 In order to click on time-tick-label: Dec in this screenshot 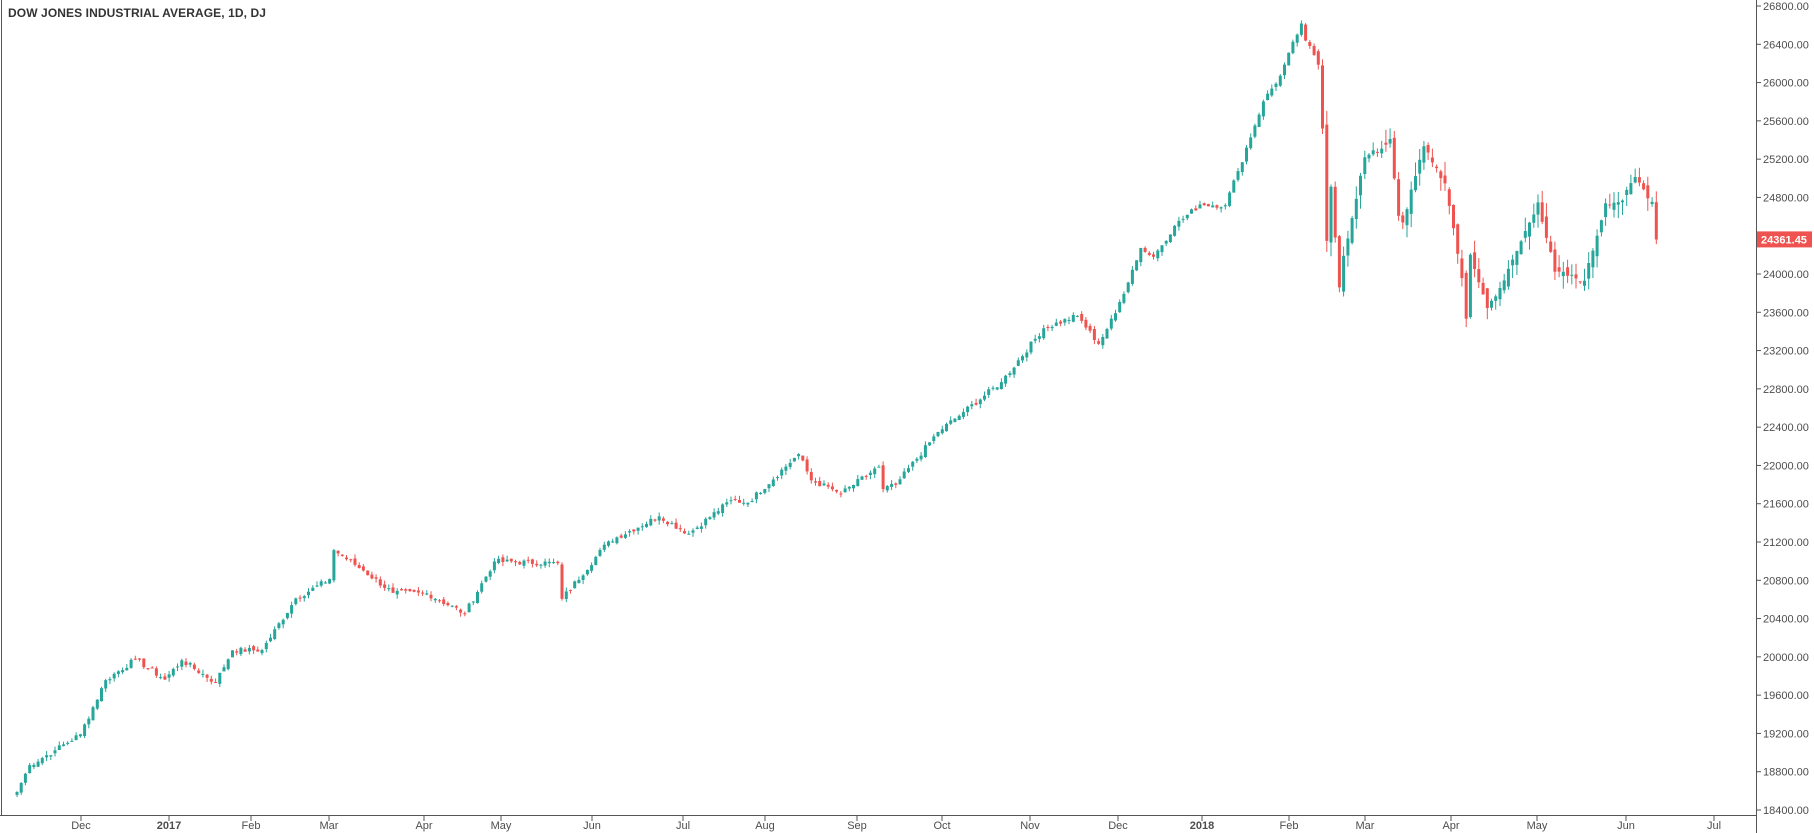, I will do `click(1118, 826)`.